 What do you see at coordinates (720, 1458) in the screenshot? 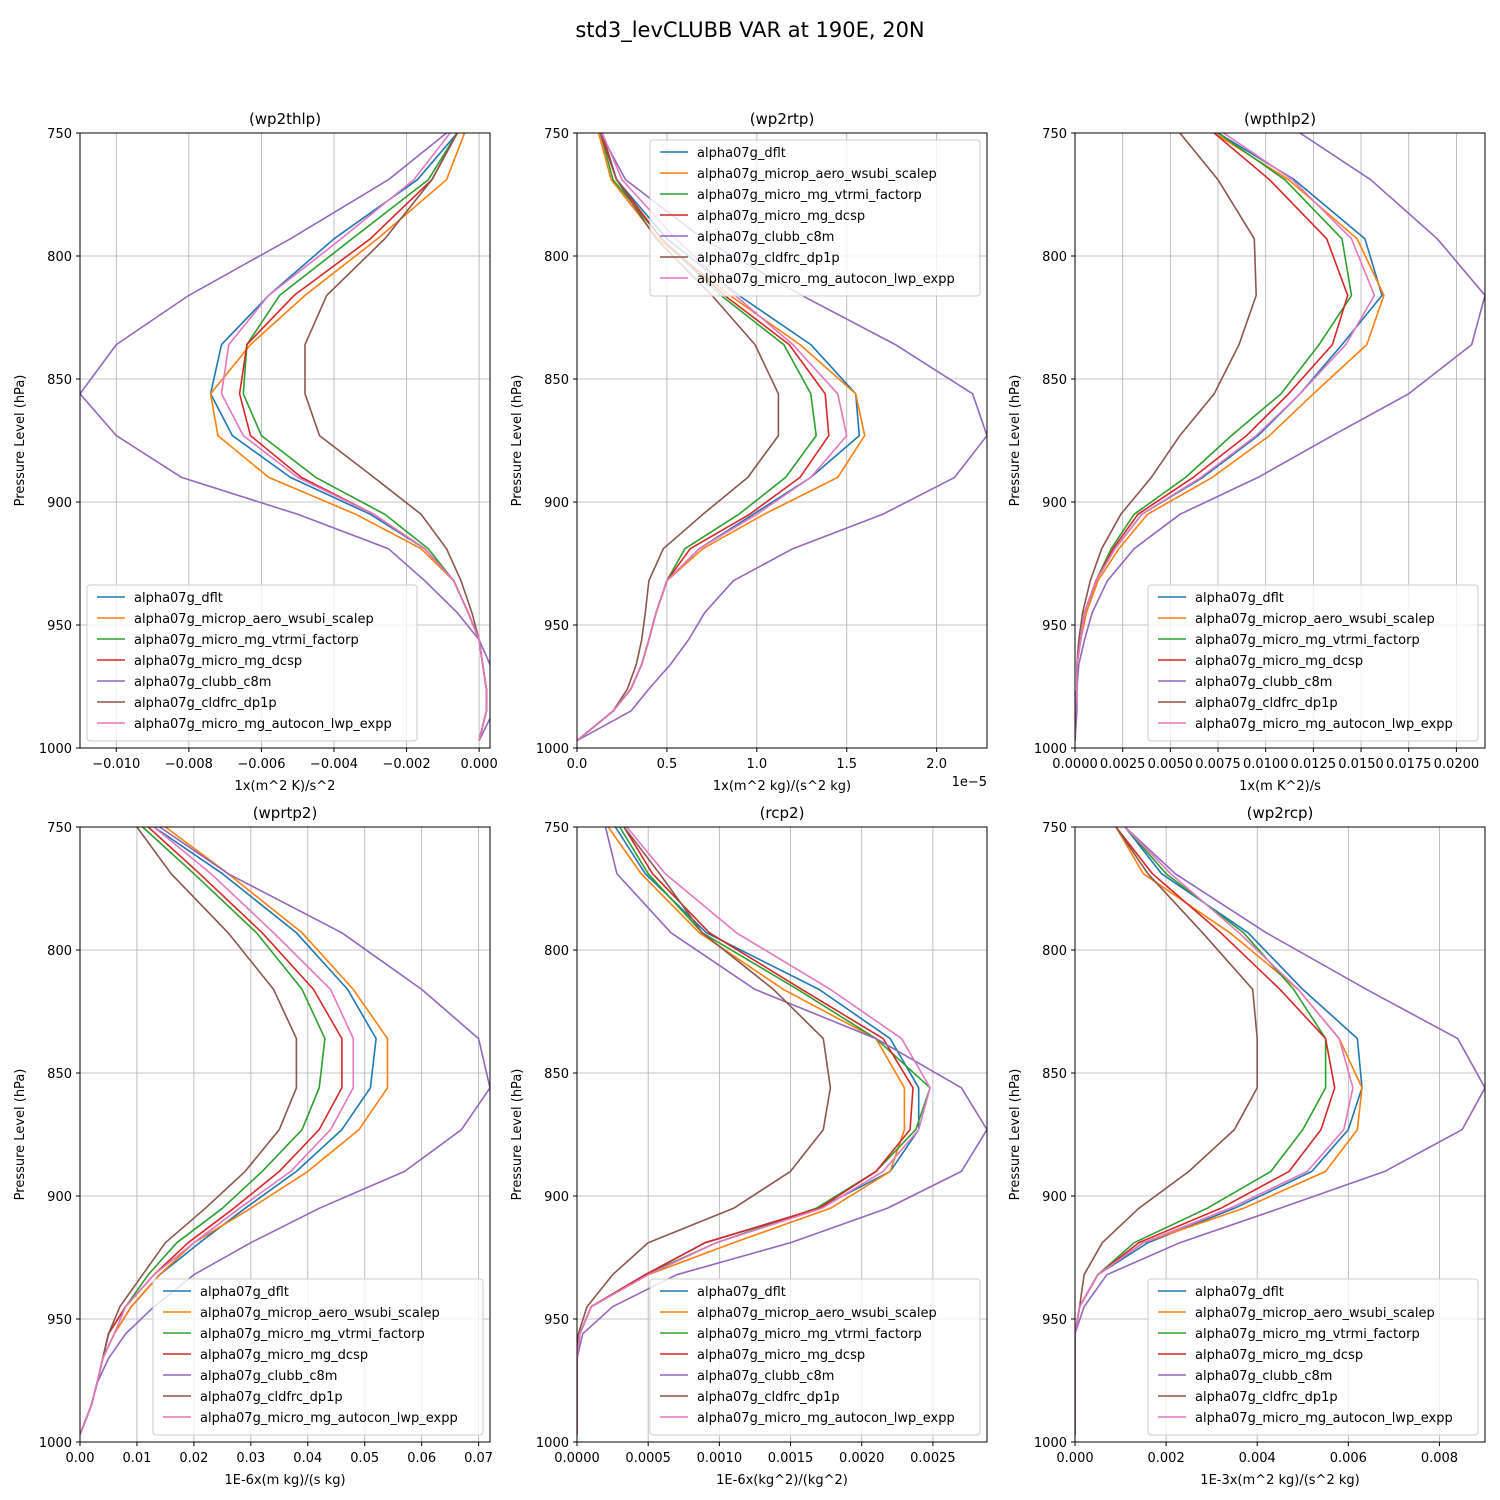
I see `x-tick-label: 0.0010` at bounding box center [720, 1458].